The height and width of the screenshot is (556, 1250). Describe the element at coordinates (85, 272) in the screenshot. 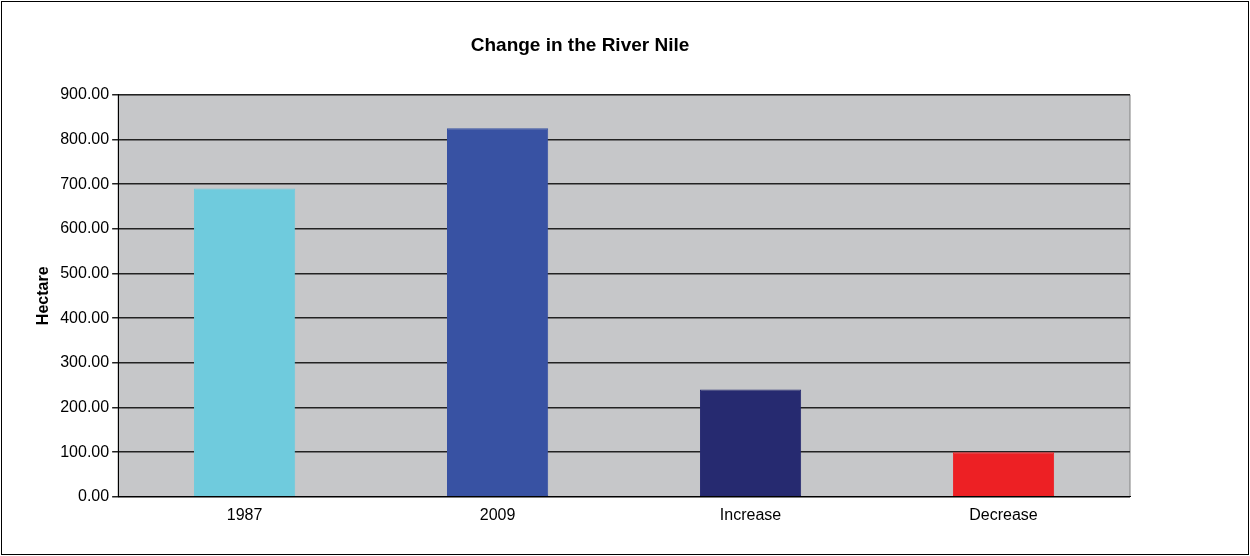

I see `y-tick-label: 500.00` at that location.